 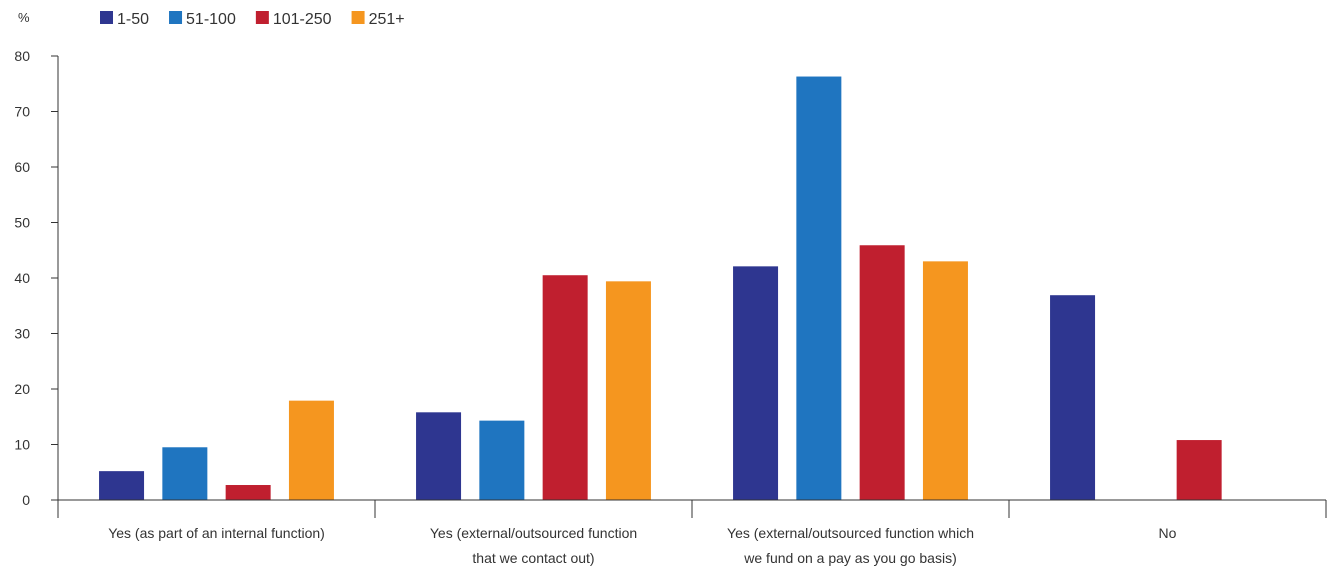 I want to click on y-unit-label: %, so click(x=24, y=17).